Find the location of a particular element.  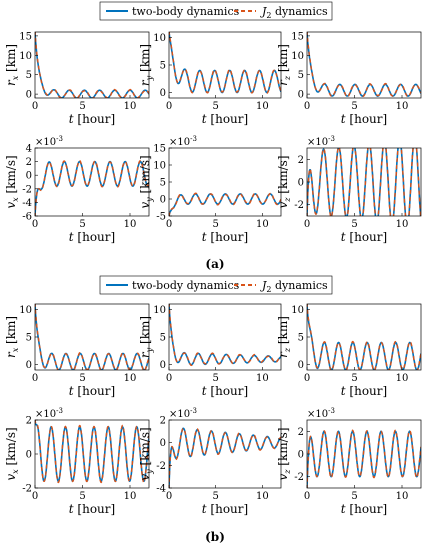

legend: two-body dynamics J2 dynamics is located at coordinates (216, 11).